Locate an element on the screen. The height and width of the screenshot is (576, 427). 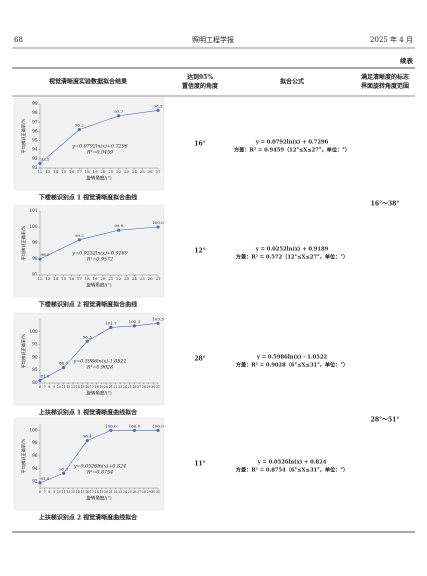
r-squared: R²=0.9028 is located at coordinates (99, 368).